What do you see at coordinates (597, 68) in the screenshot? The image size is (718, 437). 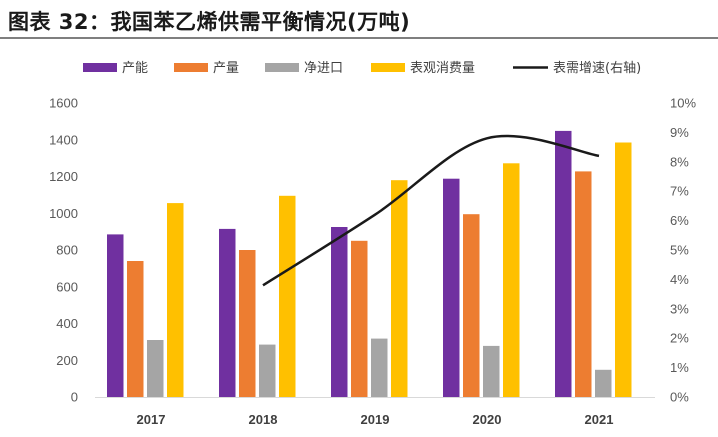 I see `legend-label-growth-line: 表需增速(右轴)` at bounding box center [597, 68].